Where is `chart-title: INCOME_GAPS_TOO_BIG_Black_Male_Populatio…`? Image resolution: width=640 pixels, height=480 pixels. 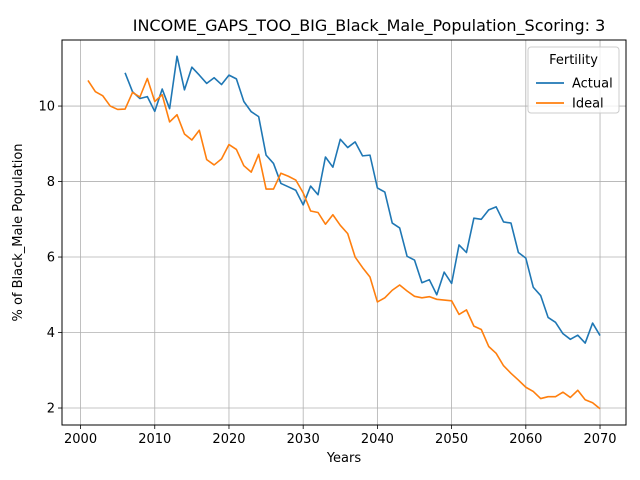 chart-title: INCOME_GAPS_TOO_BIG_Black_Male_Populatio… is located at coordinates (369, 26).